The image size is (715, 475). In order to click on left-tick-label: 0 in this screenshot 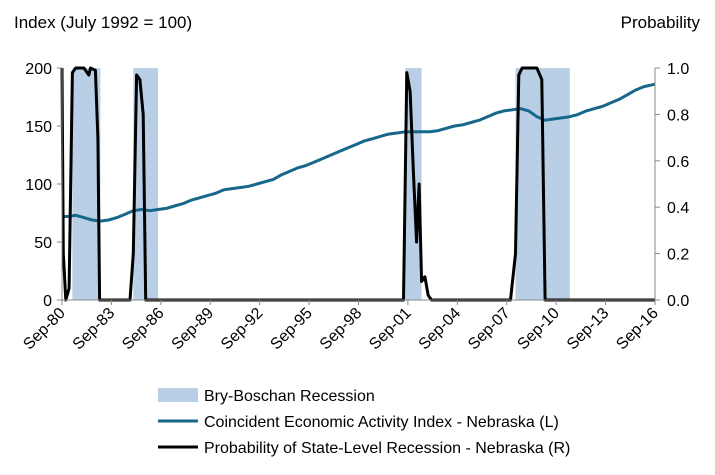, I will do `click(47, 301)`.